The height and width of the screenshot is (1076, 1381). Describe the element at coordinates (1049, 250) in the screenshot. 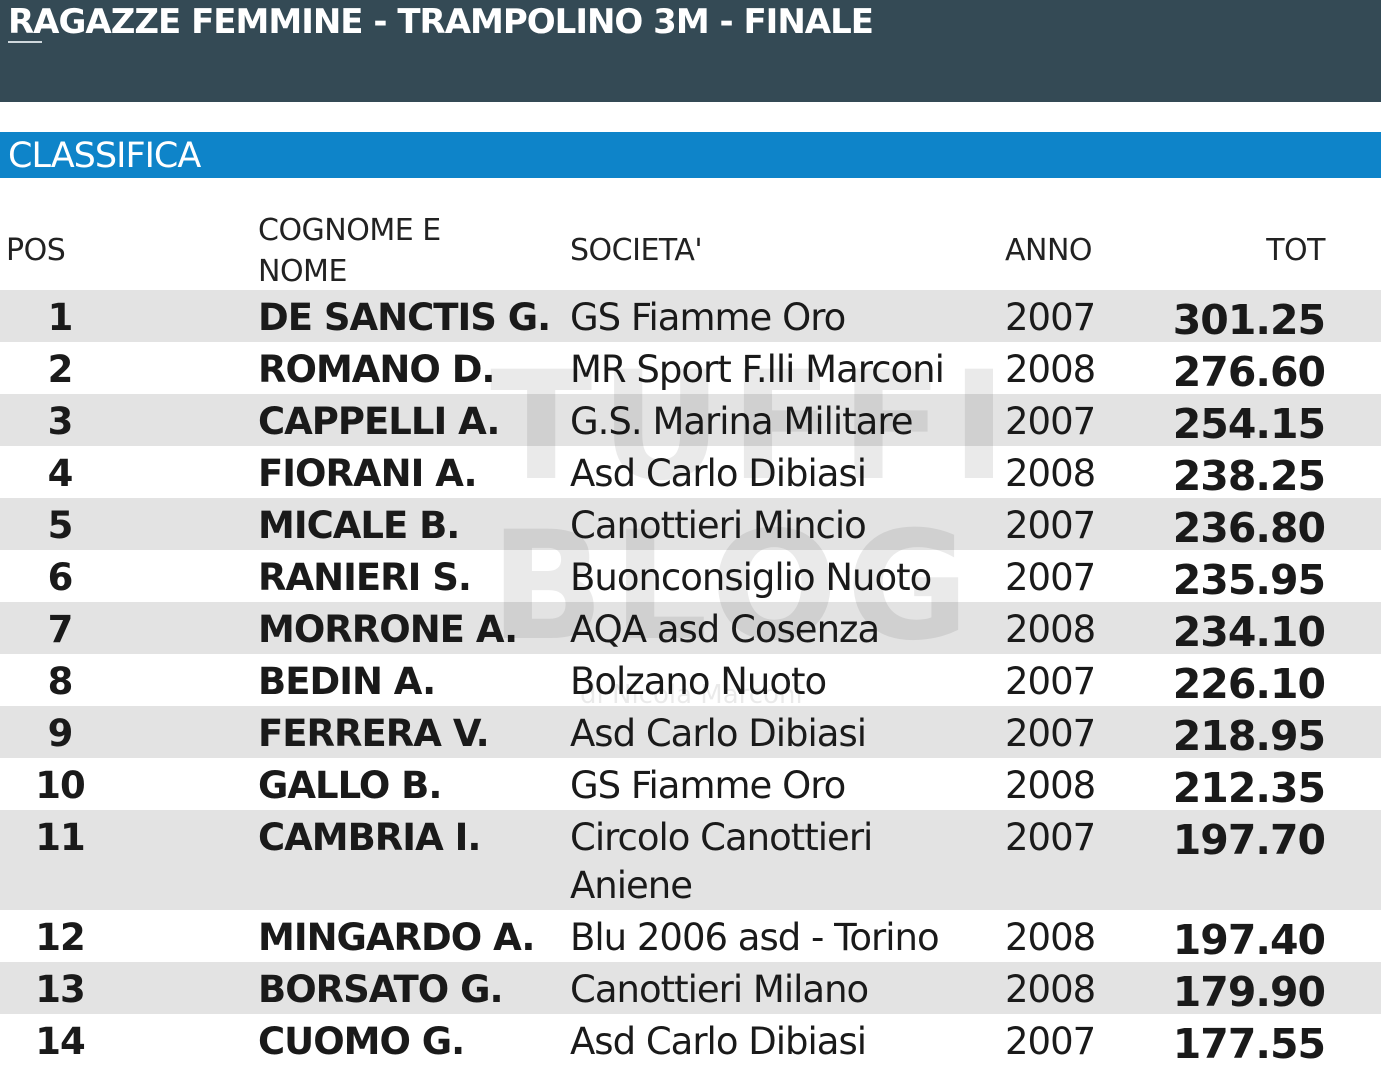

I see `column-header-year: ANNO` at that location.